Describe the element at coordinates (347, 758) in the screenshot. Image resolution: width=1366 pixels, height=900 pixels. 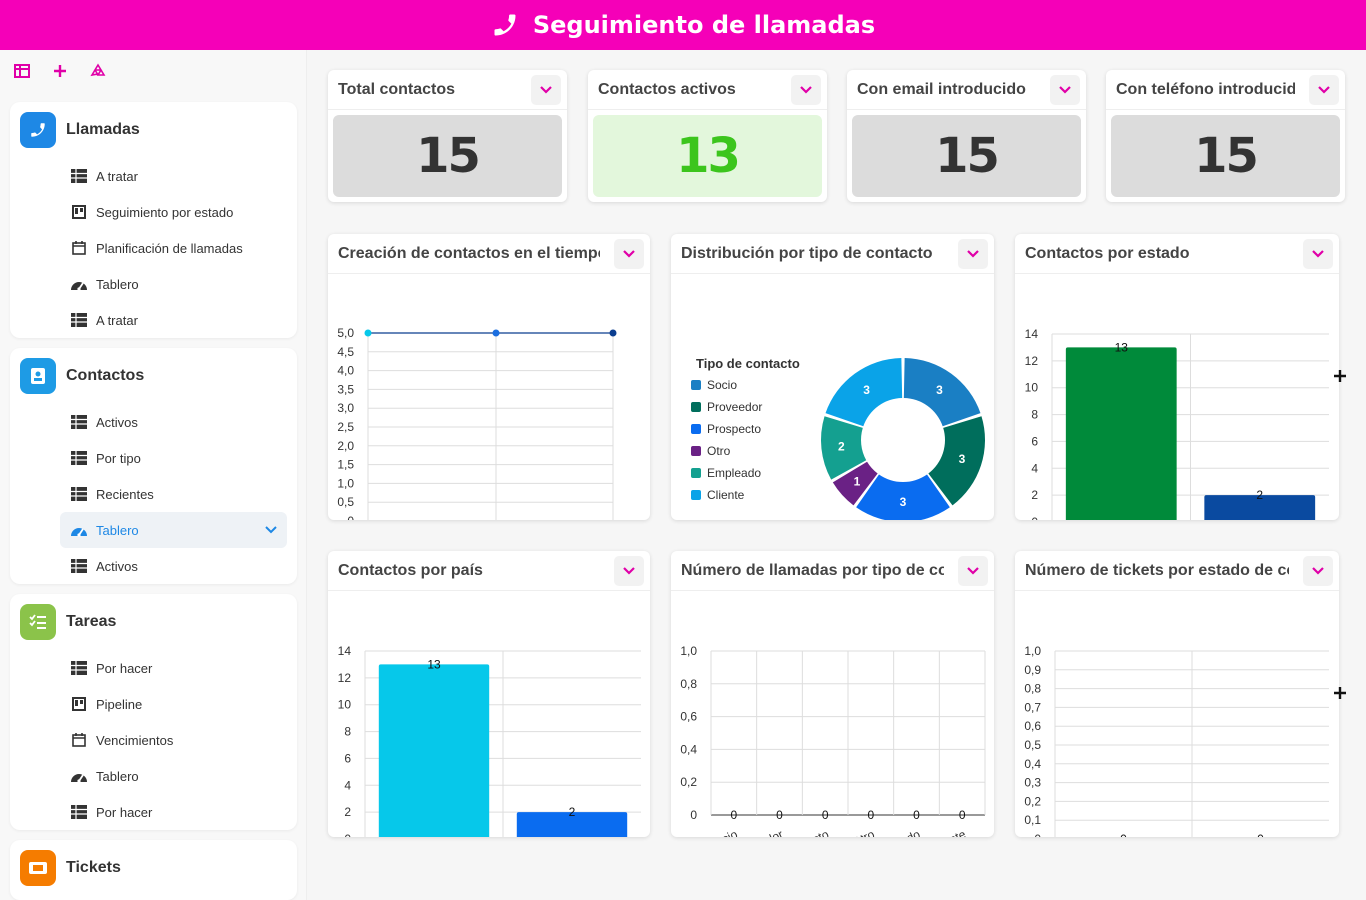
I see `y-tick-label: 6` at that location.